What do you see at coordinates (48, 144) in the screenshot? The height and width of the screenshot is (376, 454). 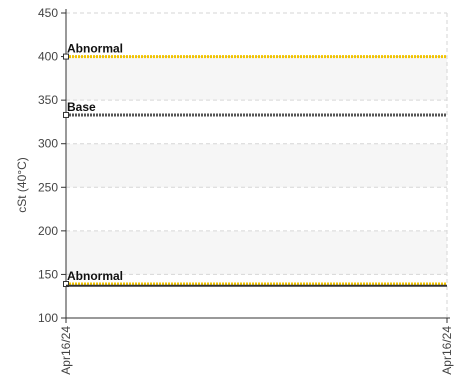 I see `y-tick-label-300: 300` at bounding box center [48, 144].